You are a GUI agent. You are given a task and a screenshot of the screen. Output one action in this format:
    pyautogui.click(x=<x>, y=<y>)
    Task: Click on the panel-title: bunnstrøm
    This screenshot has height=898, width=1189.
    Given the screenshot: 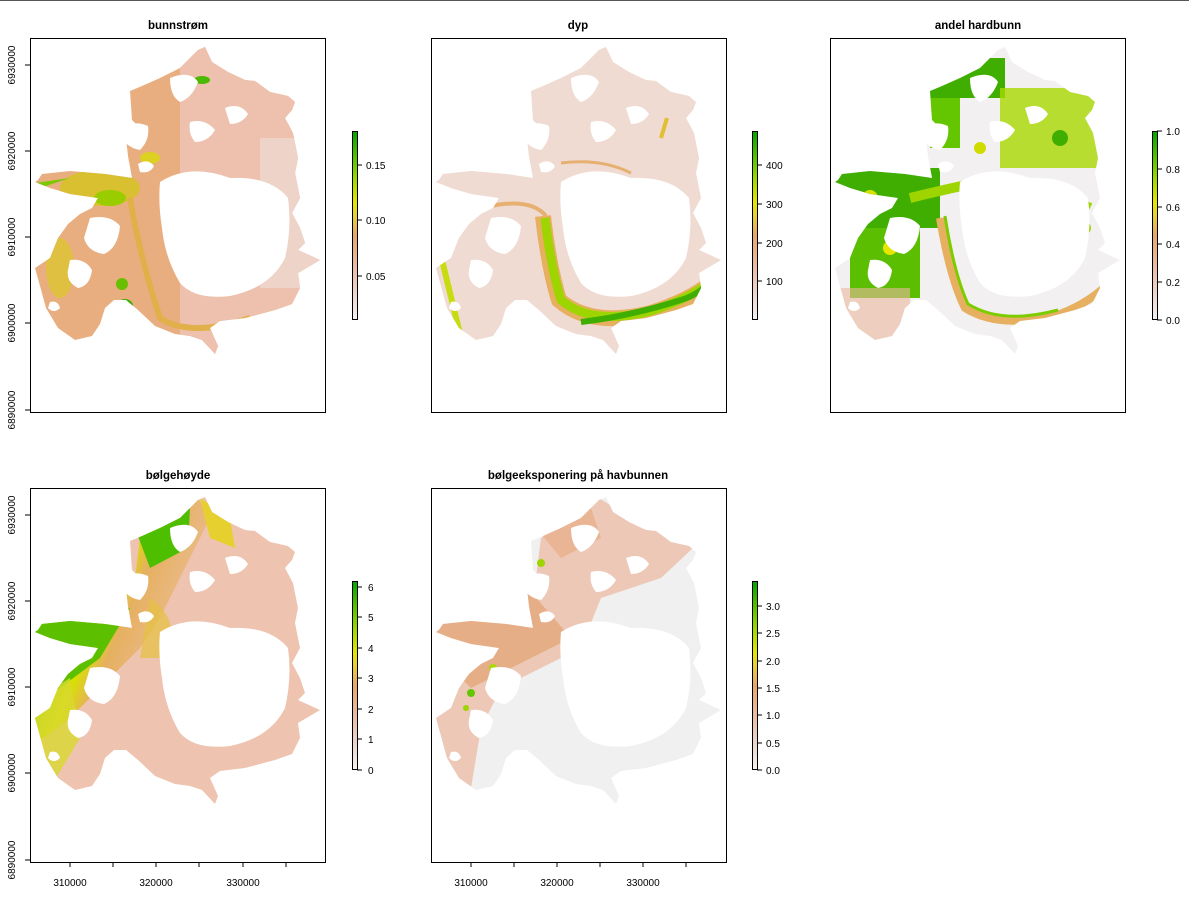 What is the action you would take?
    pyautogui.click(x=178, y=26)
    